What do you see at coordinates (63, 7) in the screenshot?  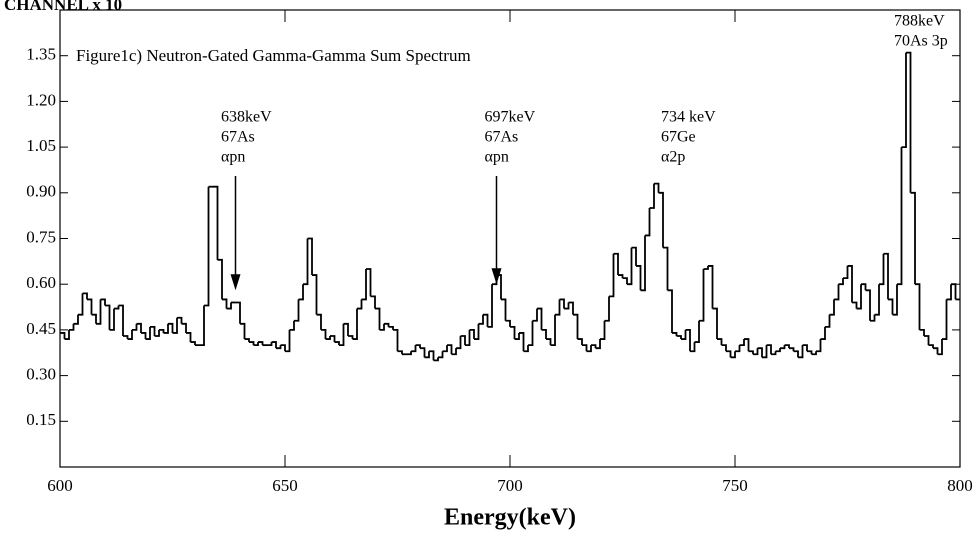 I see `header: CHANNEL x 10` at bounding box center [63, 7].